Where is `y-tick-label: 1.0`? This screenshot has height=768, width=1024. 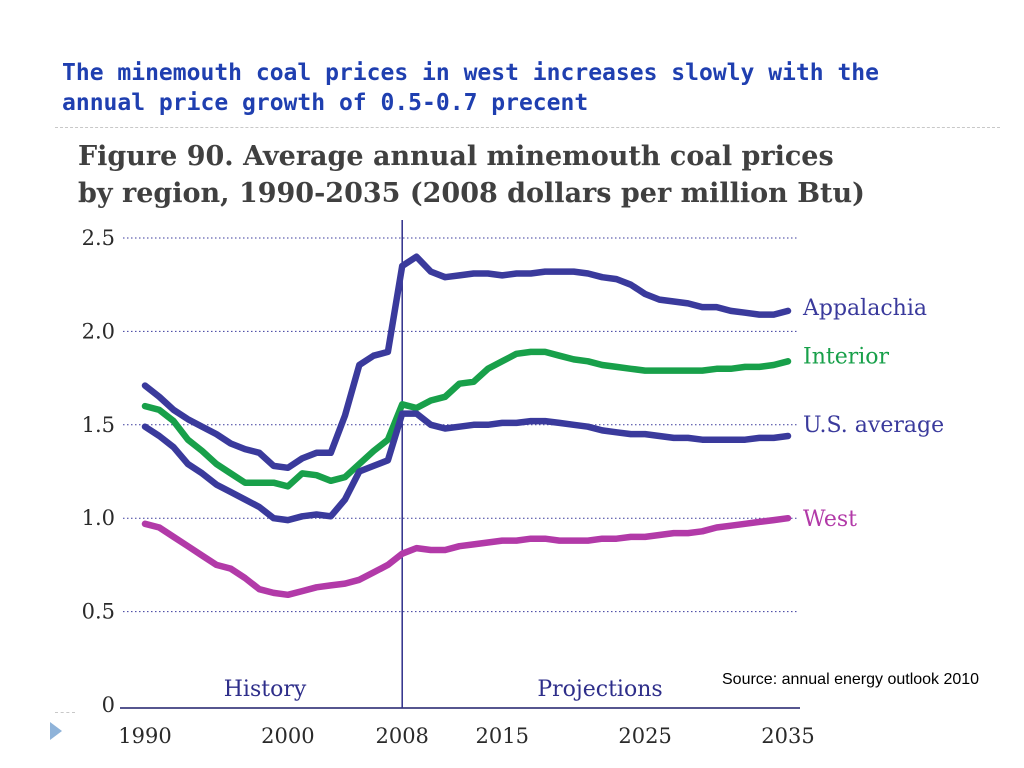 y-tick-label: 1.0 is located at coordinates (98, 518).